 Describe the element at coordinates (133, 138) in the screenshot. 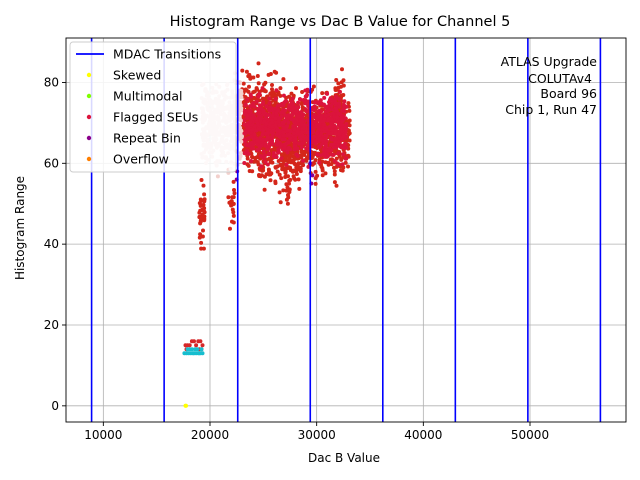

I see `legend-item: Repeat Bin` at that location.